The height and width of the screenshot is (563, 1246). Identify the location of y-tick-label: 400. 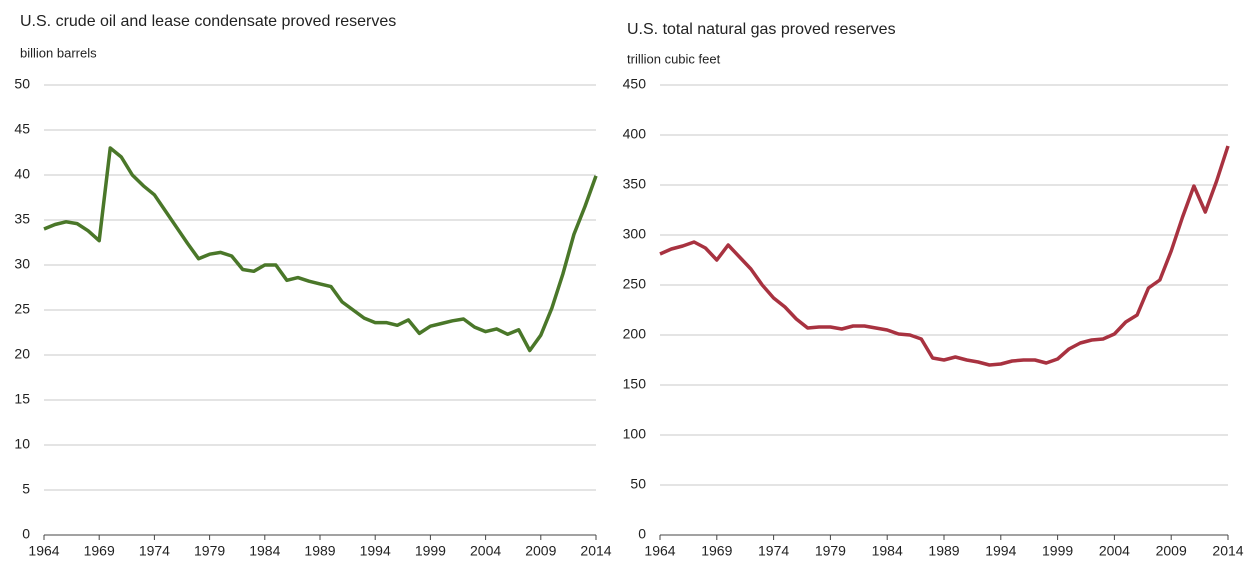
(635, 134).